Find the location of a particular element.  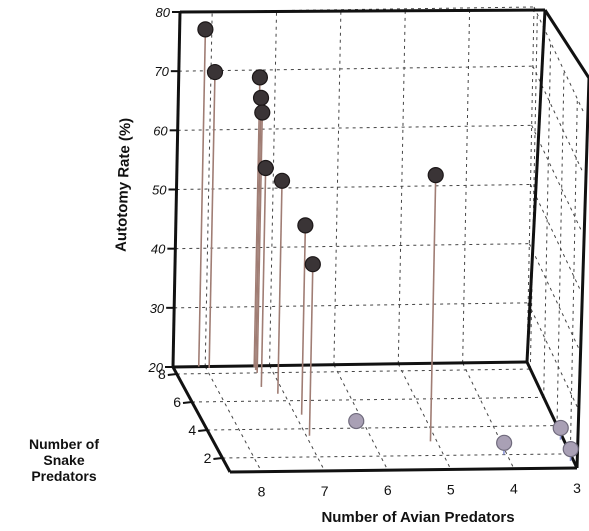

z-tick-50: 50 is located at coordinates (159, 190).